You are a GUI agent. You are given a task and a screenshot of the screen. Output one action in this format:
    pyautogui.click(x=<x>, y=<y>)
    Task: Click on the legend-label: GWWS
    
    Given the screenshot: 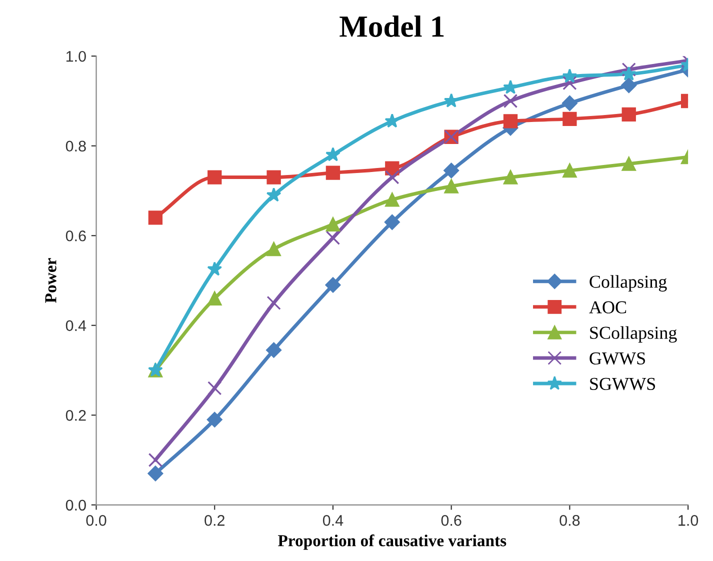 What is the action you would take?
    pyautogui.click(x=617, y=358)
    